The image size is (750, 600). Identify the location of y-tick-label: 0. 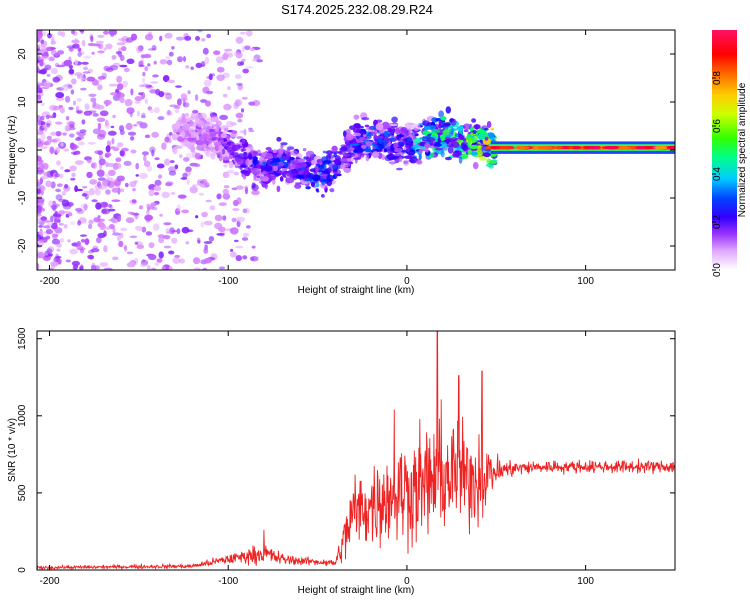
(22, 570).